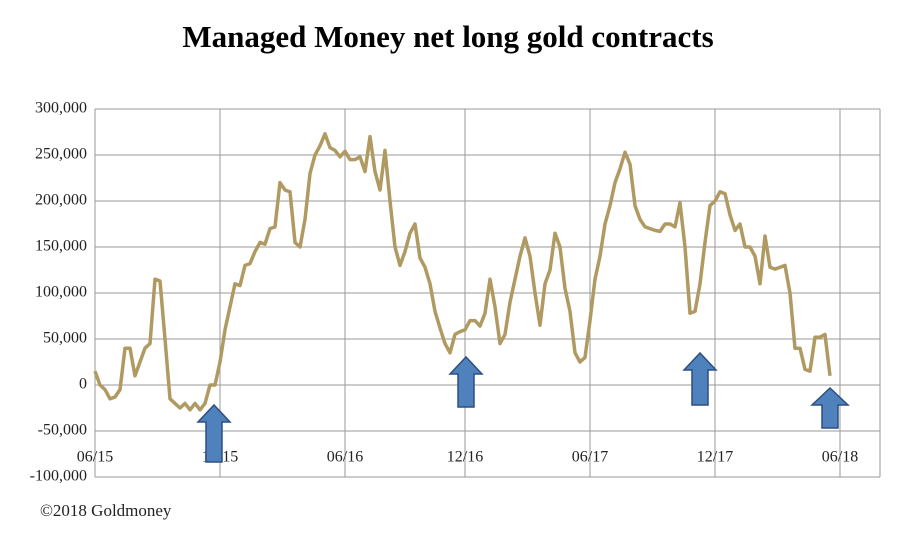 This screenshot has width=900, height=542. I want to click on x-tick-label: 06/16, so click(345, 457).